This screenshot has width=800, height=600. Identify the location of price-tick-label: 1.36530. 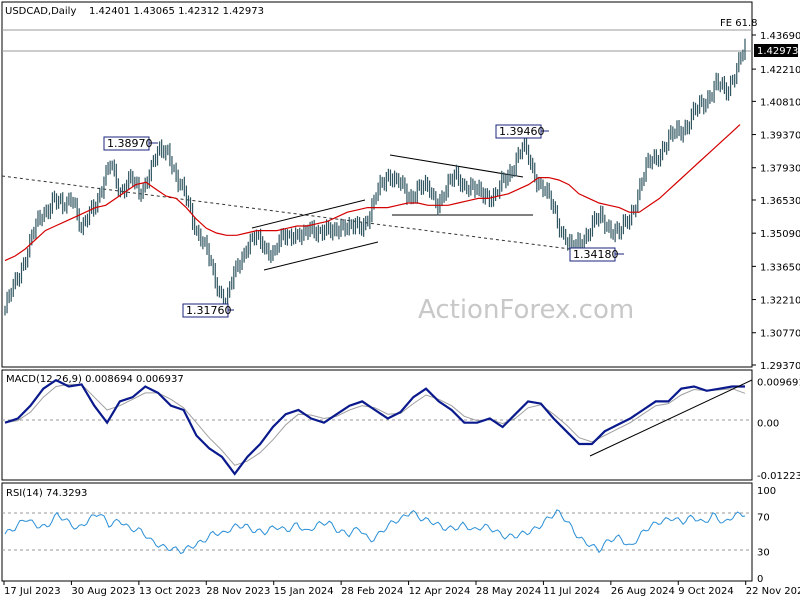
(780, 201).